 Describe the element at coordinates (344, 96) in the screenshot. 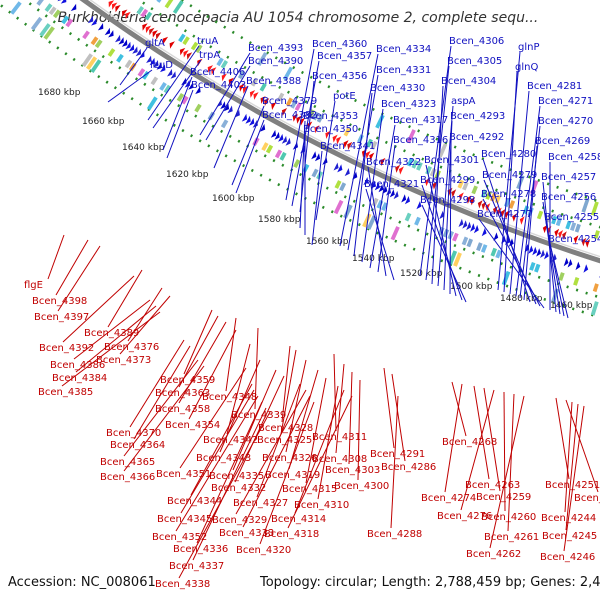

I see `forward-gene-label: potE` at that location.